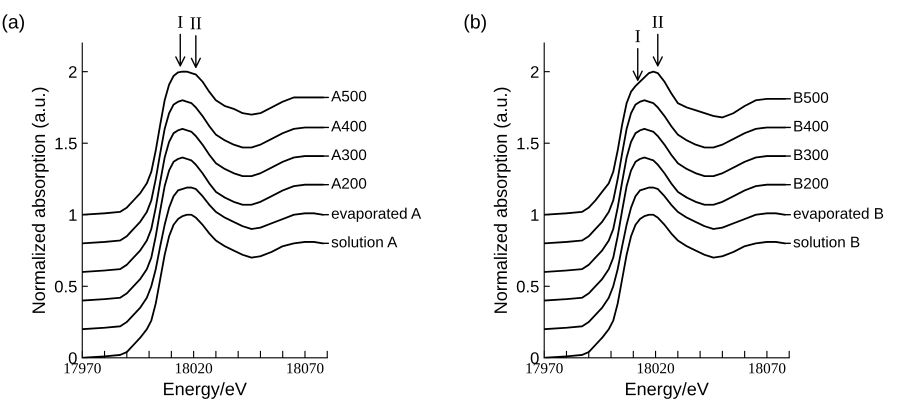 The width and height of the screenshot is (904, 418). I want to click on legend-label: A300, so click(348, 154).